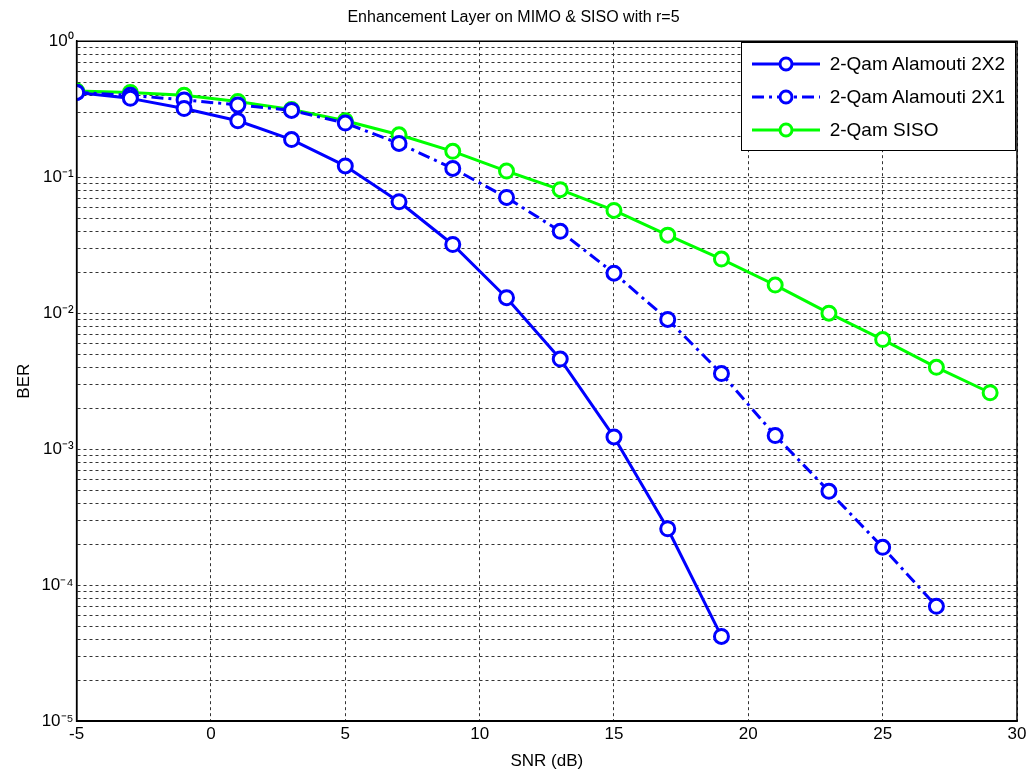 The height and width of the screenshot is (782, 1031). I want to click on legend-label: 2-Qam SISO, so click(884, 129).